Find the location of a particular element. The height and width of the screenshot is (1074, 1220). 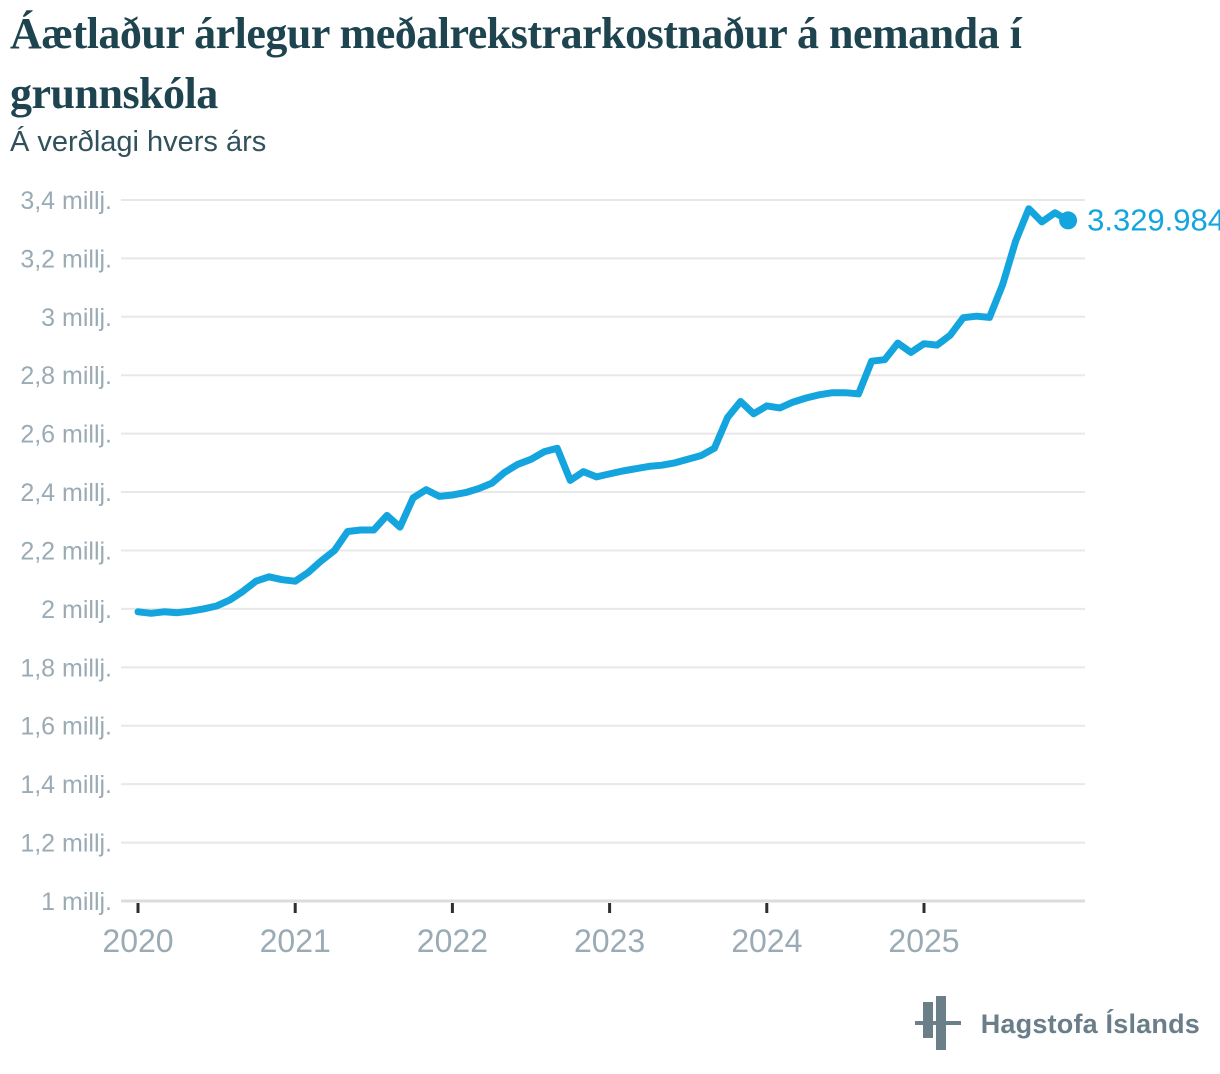

y-axis-label: 2,2 millj. is located at coordinates (66, 551).